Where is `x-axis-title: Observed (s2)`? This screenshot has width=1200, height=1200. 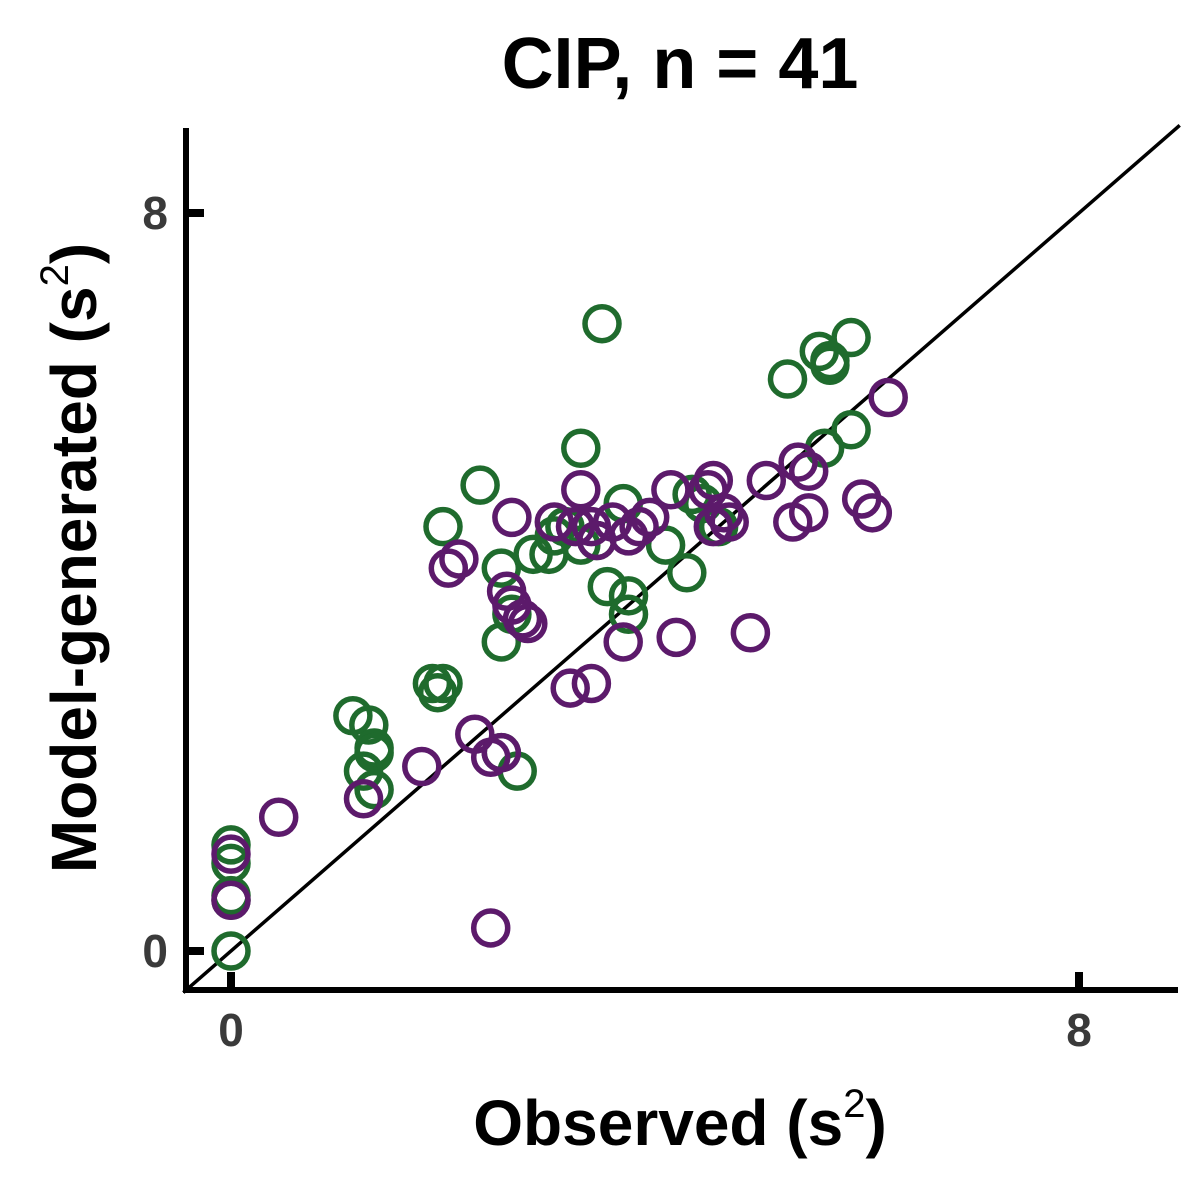 x-axis-title: Observed (s2) is located at coordinates (680, 1120).